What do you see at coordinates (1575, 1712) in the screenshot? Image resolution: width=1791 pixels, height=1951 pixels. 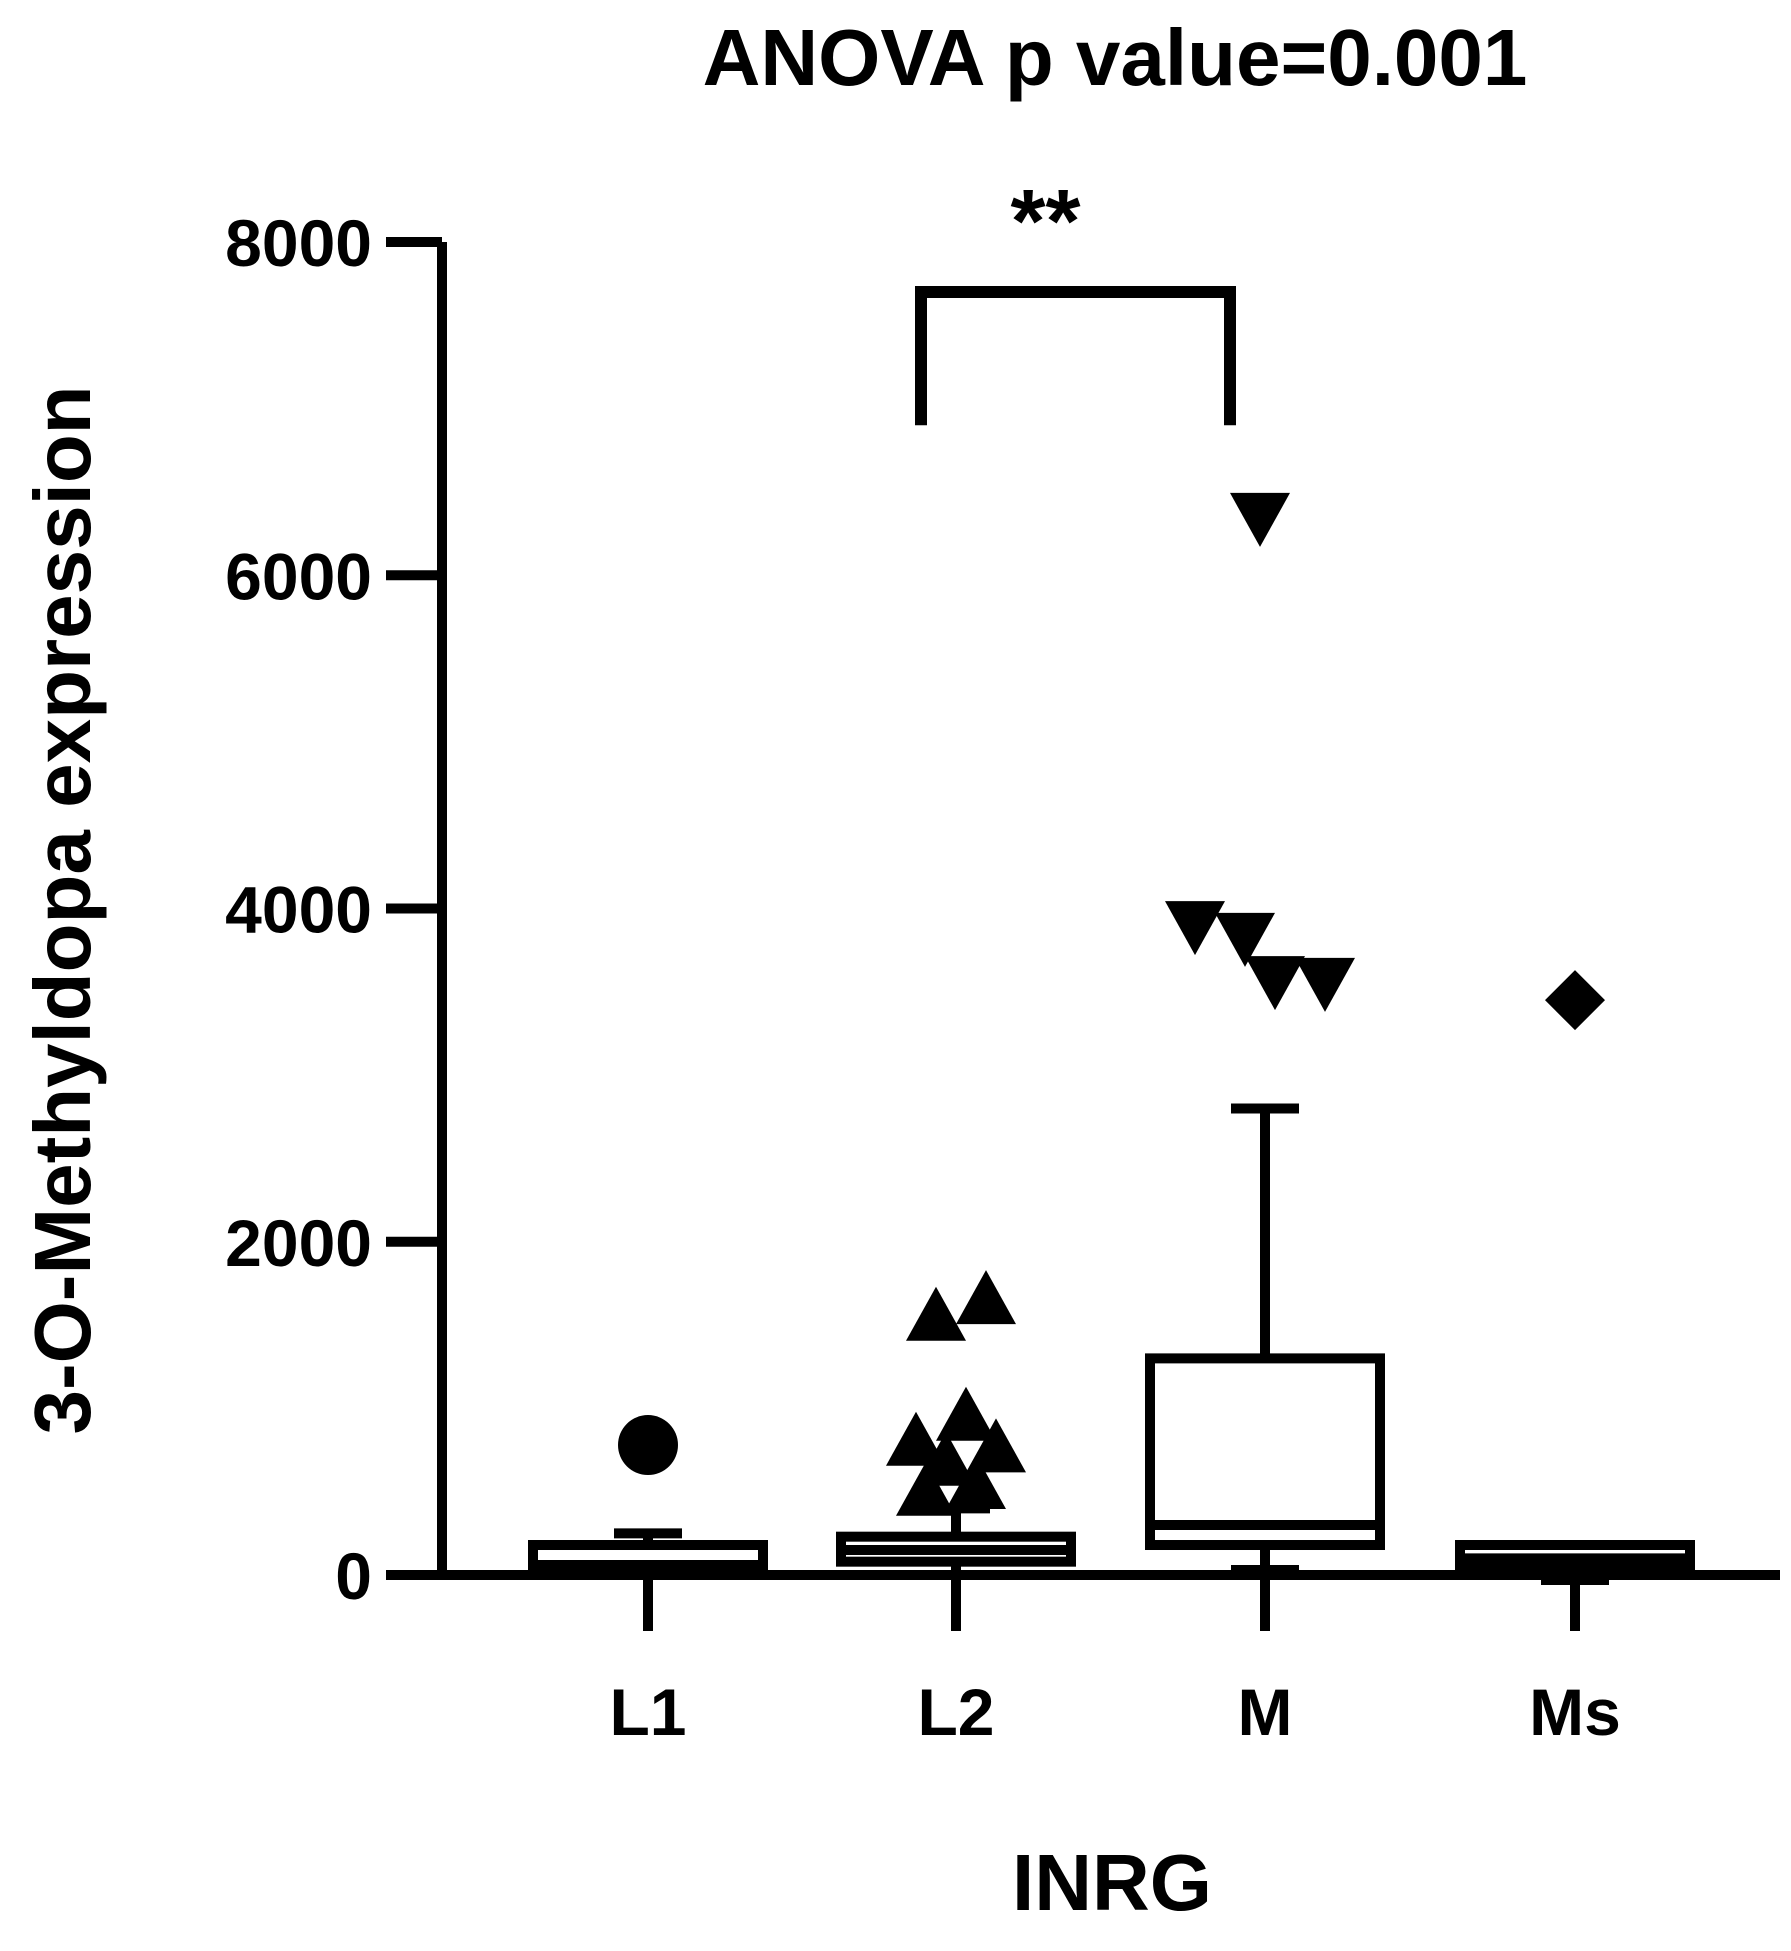 I see `x-tick-label: Ms` at bounding box center [1575, 1712].